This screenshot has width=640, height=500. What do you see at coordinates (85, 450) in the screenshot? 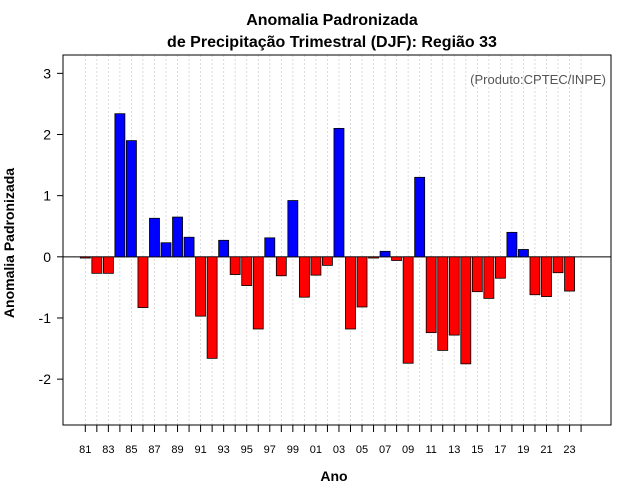
I see `x-tick-label: 81` at bounding box center [85, 450].